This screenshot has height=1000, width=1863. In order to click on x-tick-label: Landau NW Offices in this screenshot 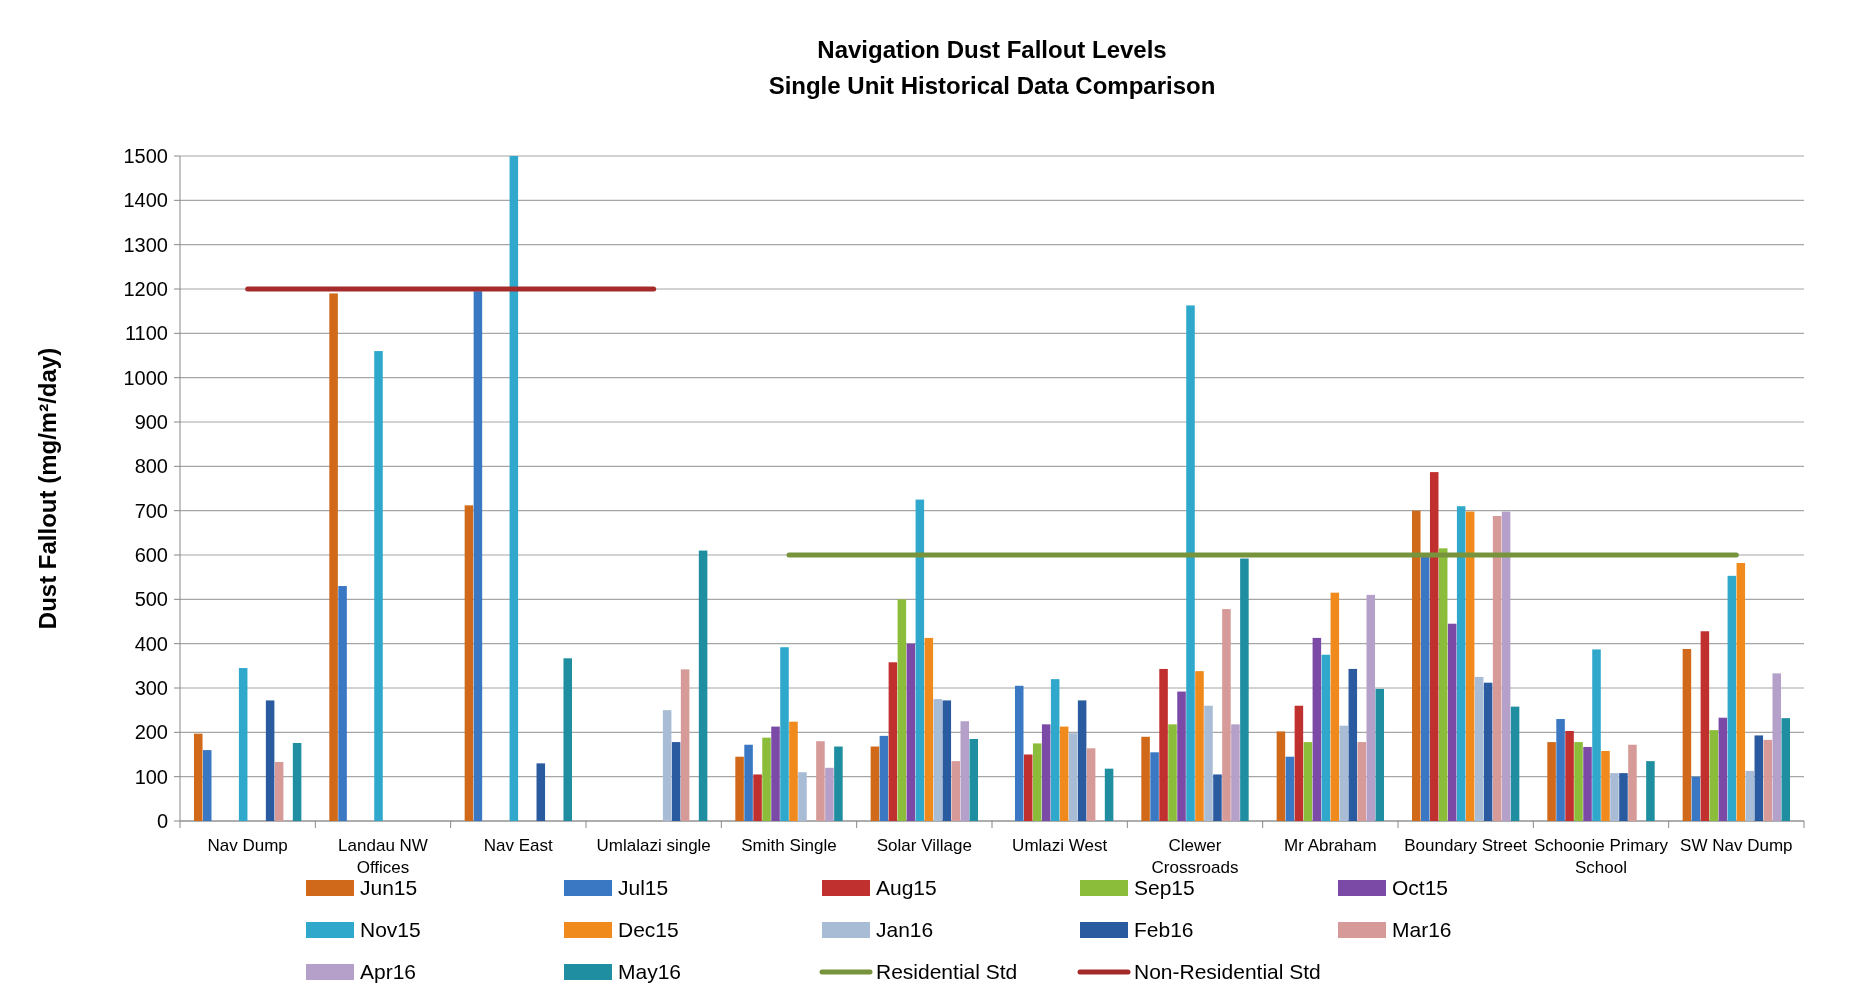, I will do `click(383, 856)`.